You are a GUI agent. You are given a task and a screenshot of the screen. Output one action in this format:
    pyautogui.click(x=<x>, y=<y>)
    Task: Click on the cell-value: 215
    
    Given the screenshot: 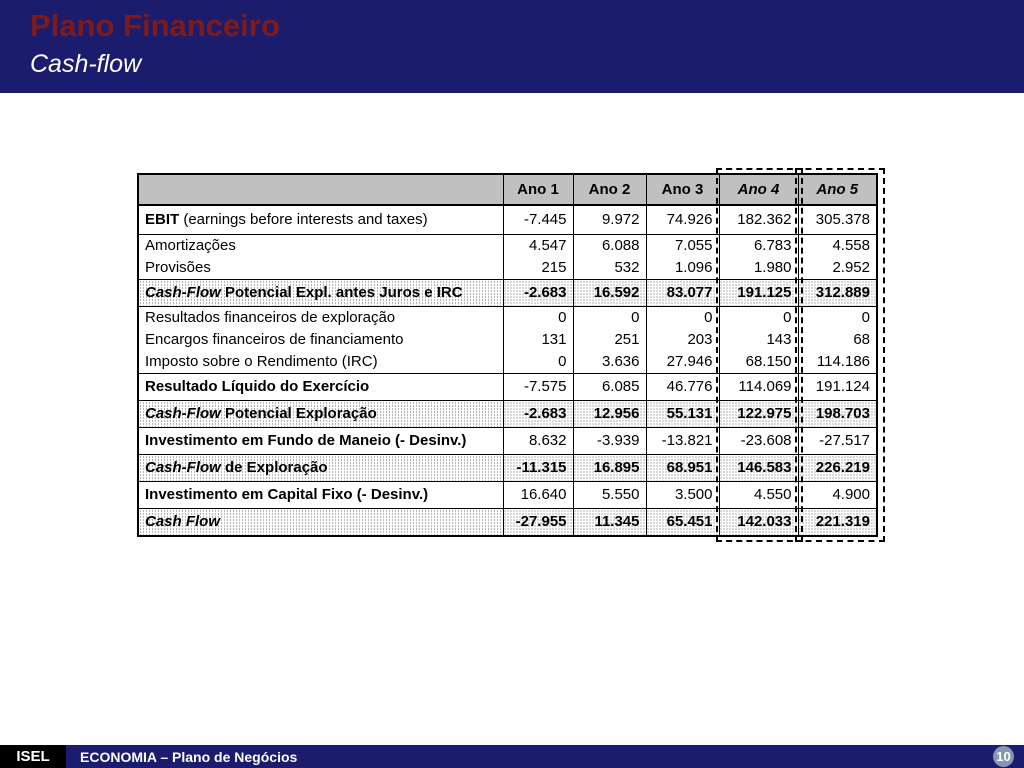 What is the action you would take?
    pyautogui.click(x=537, y=268)
    